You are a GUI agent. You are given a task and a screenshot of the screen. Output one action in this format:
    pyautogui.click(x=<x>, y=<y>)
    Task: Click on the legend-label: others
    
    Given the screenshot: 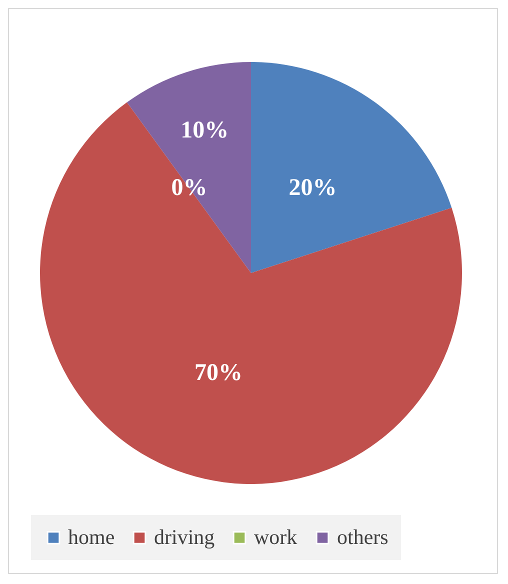 What is the action you would take?
    pyautogui.click(x=362, y=536)
    